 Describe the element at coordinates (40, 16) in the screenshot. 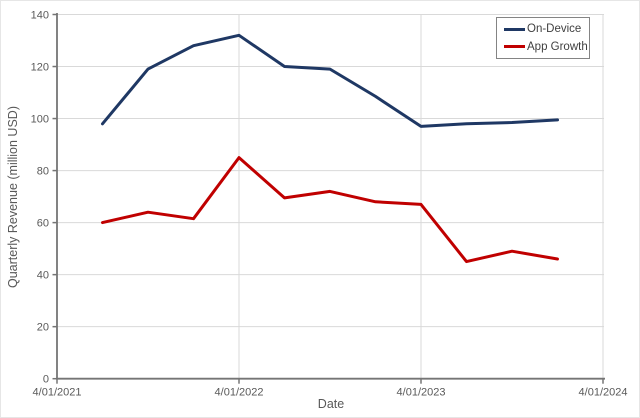

I see `y-tick-label: 140` at that location.